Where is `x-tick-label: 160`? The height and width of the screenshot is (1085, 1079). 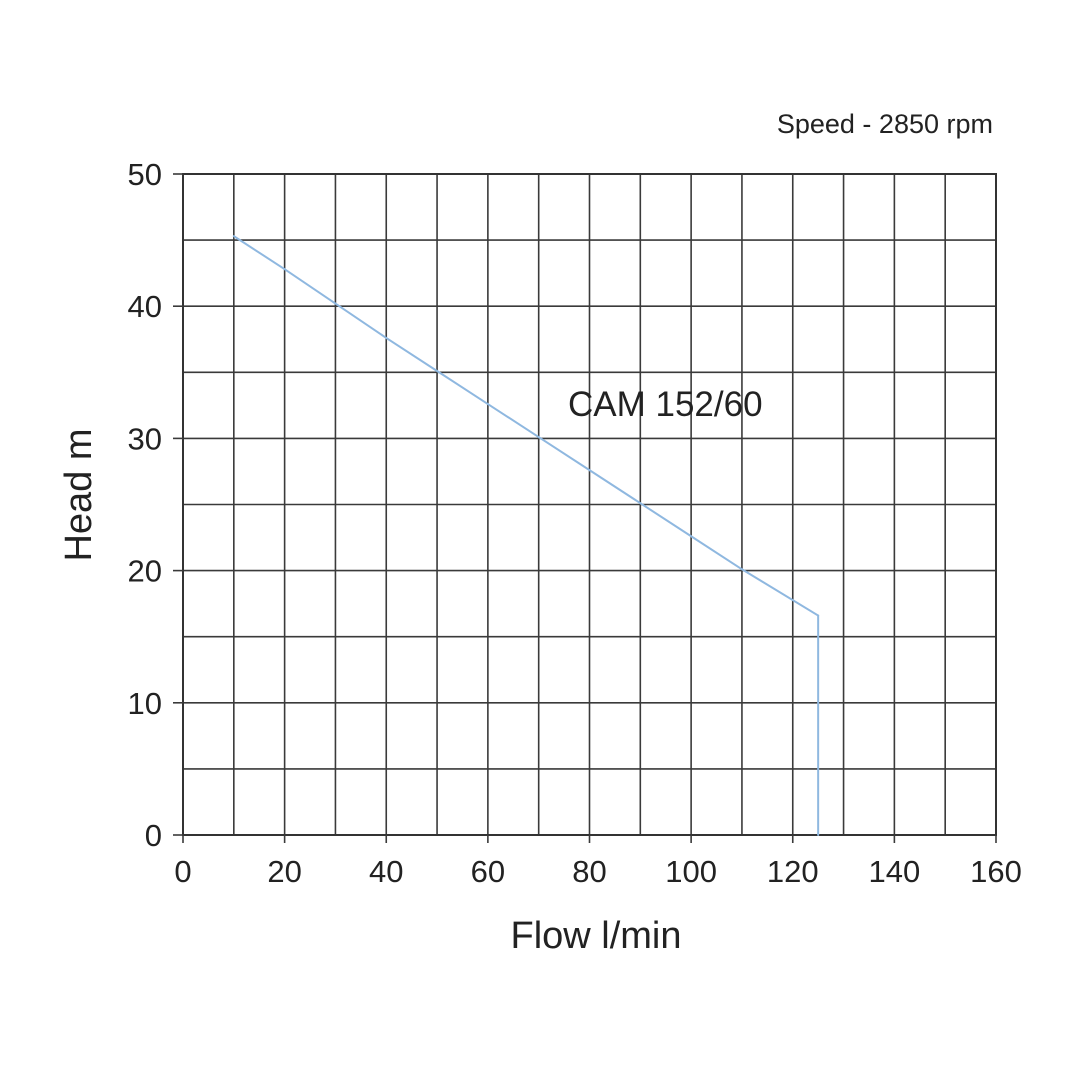
x-tick-label: 160 is located at coordinates (996, 871).